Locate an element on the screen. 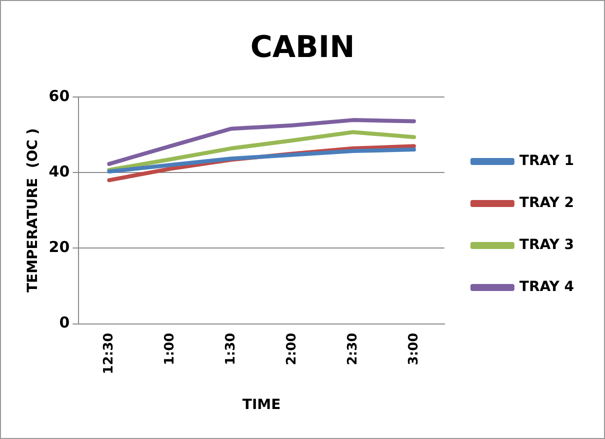 This screenshot has height=439, width=605. y-tick-label: 0 is located at coordinates (64, 323).